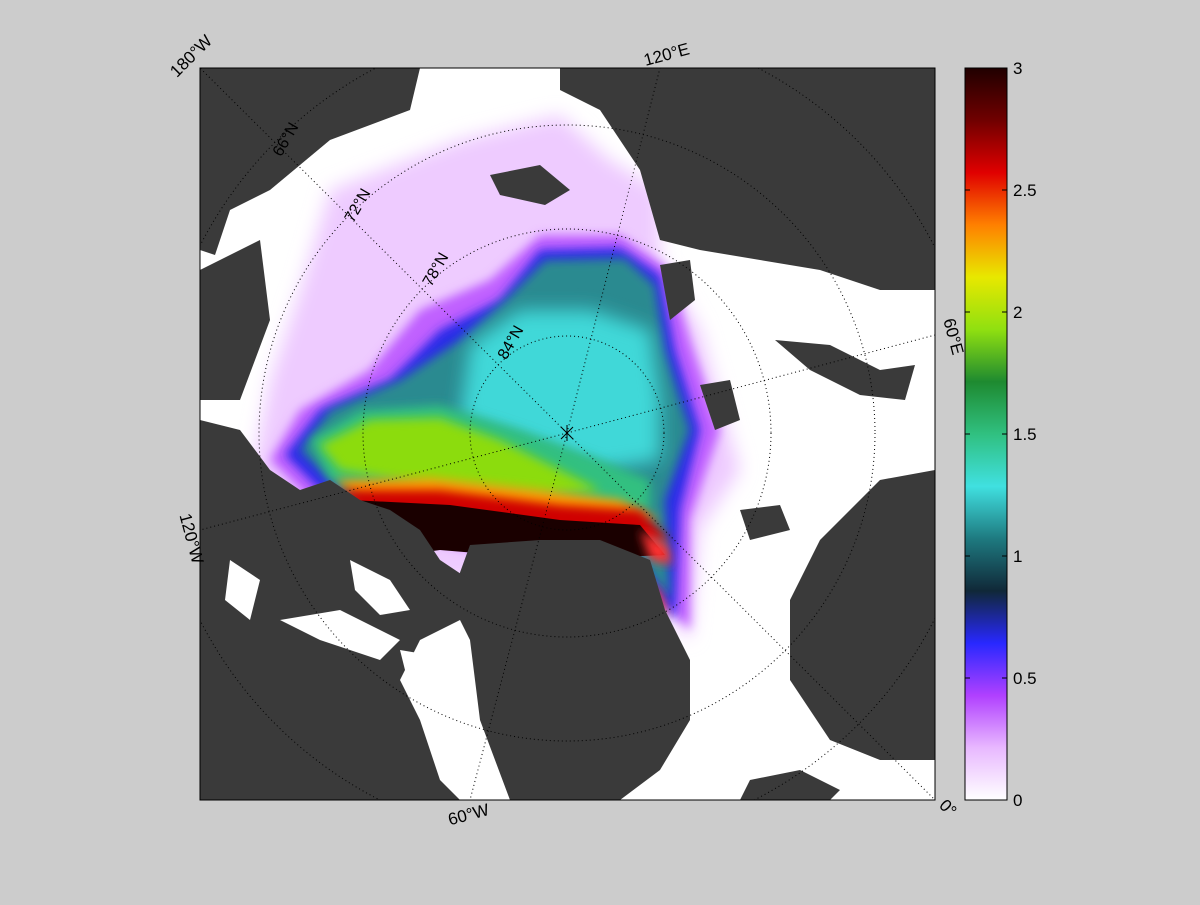 The image size is (1200, 905). What do you see at coordinates (1017, 556) in the screenshot?
I see `colorbar-tick-label: 1` at bounding box center [1017, 556].